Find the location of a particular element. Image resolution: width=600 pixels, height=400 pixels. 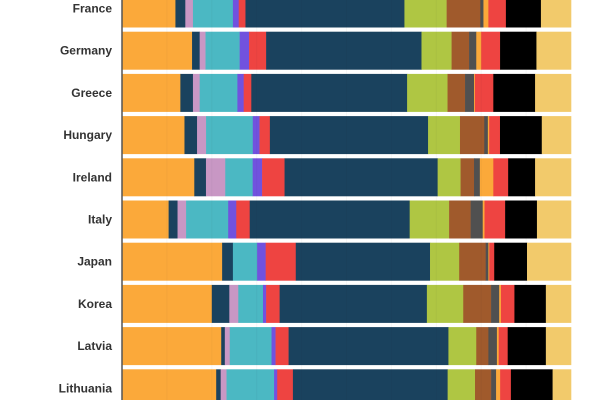

category-label: Lithuania is located at coordinates (86, 388).